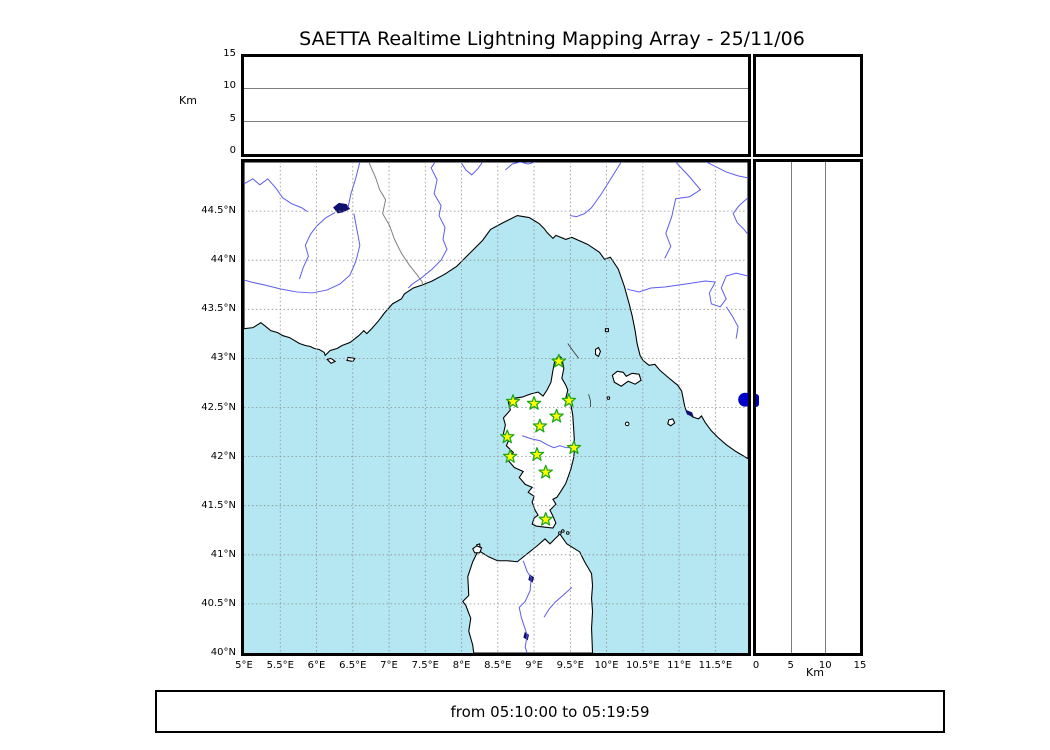 The image size is (1050, 750). Describe the element at coordinates (570, 665) in the screenshot. I see `lon-tick-label: 9.5°E` at that location.